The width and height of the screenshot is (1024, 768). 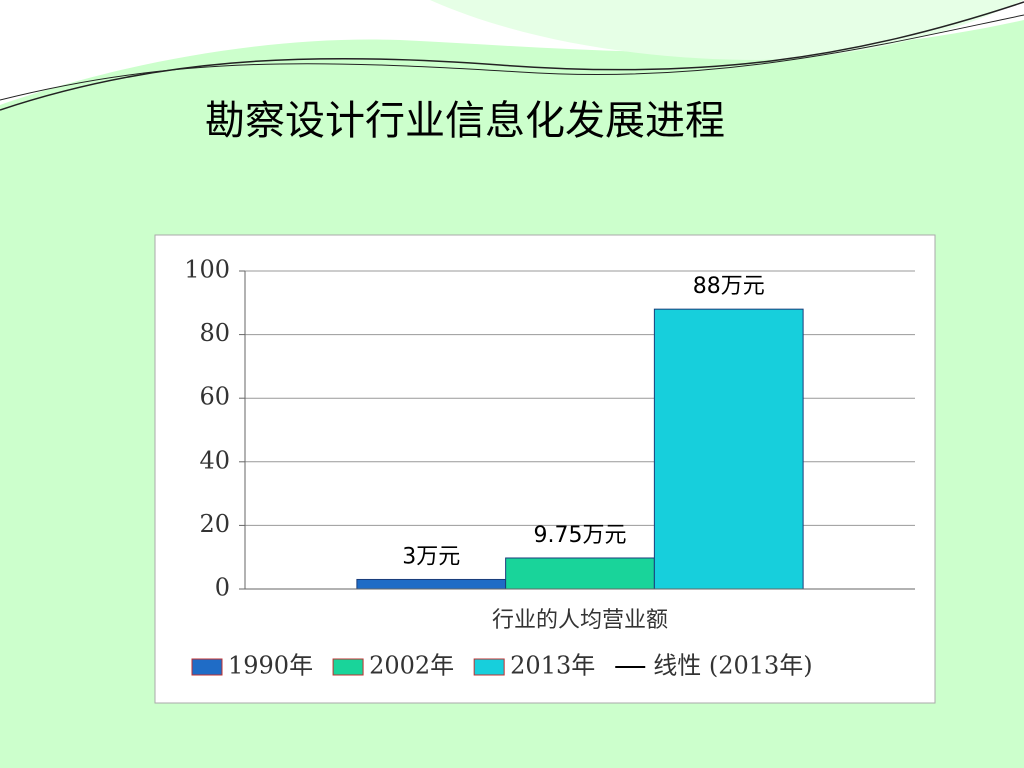 I want to click on data-label: 88万元, so click(x=729, y=286).